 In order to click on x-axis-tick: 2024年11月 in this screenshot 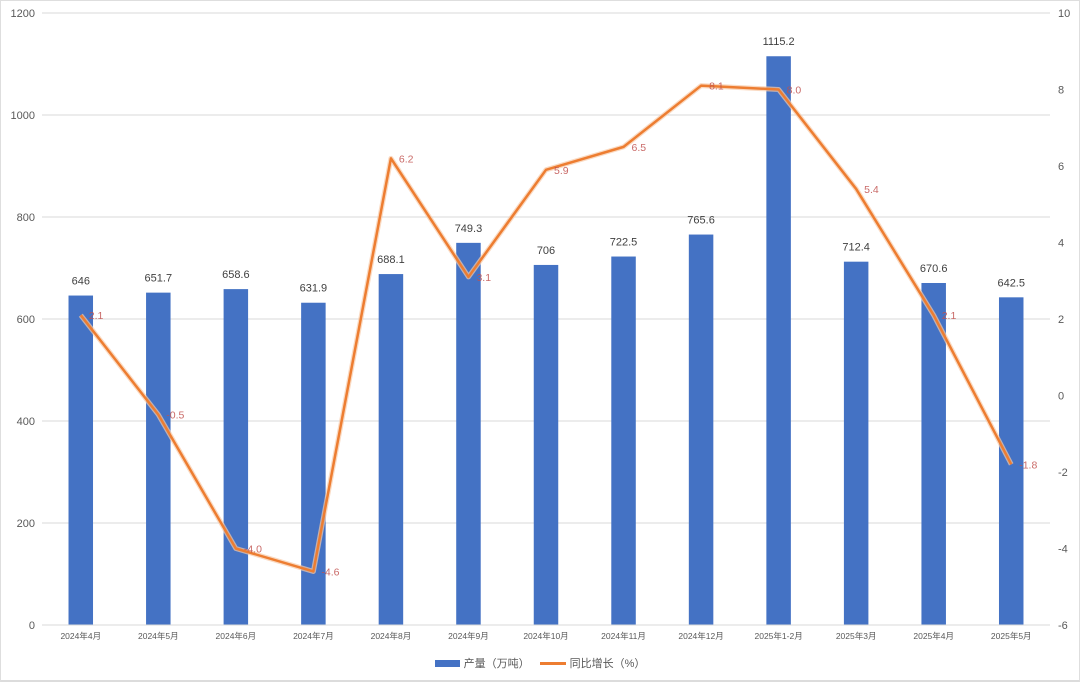, I will do `click(623, 636)`.